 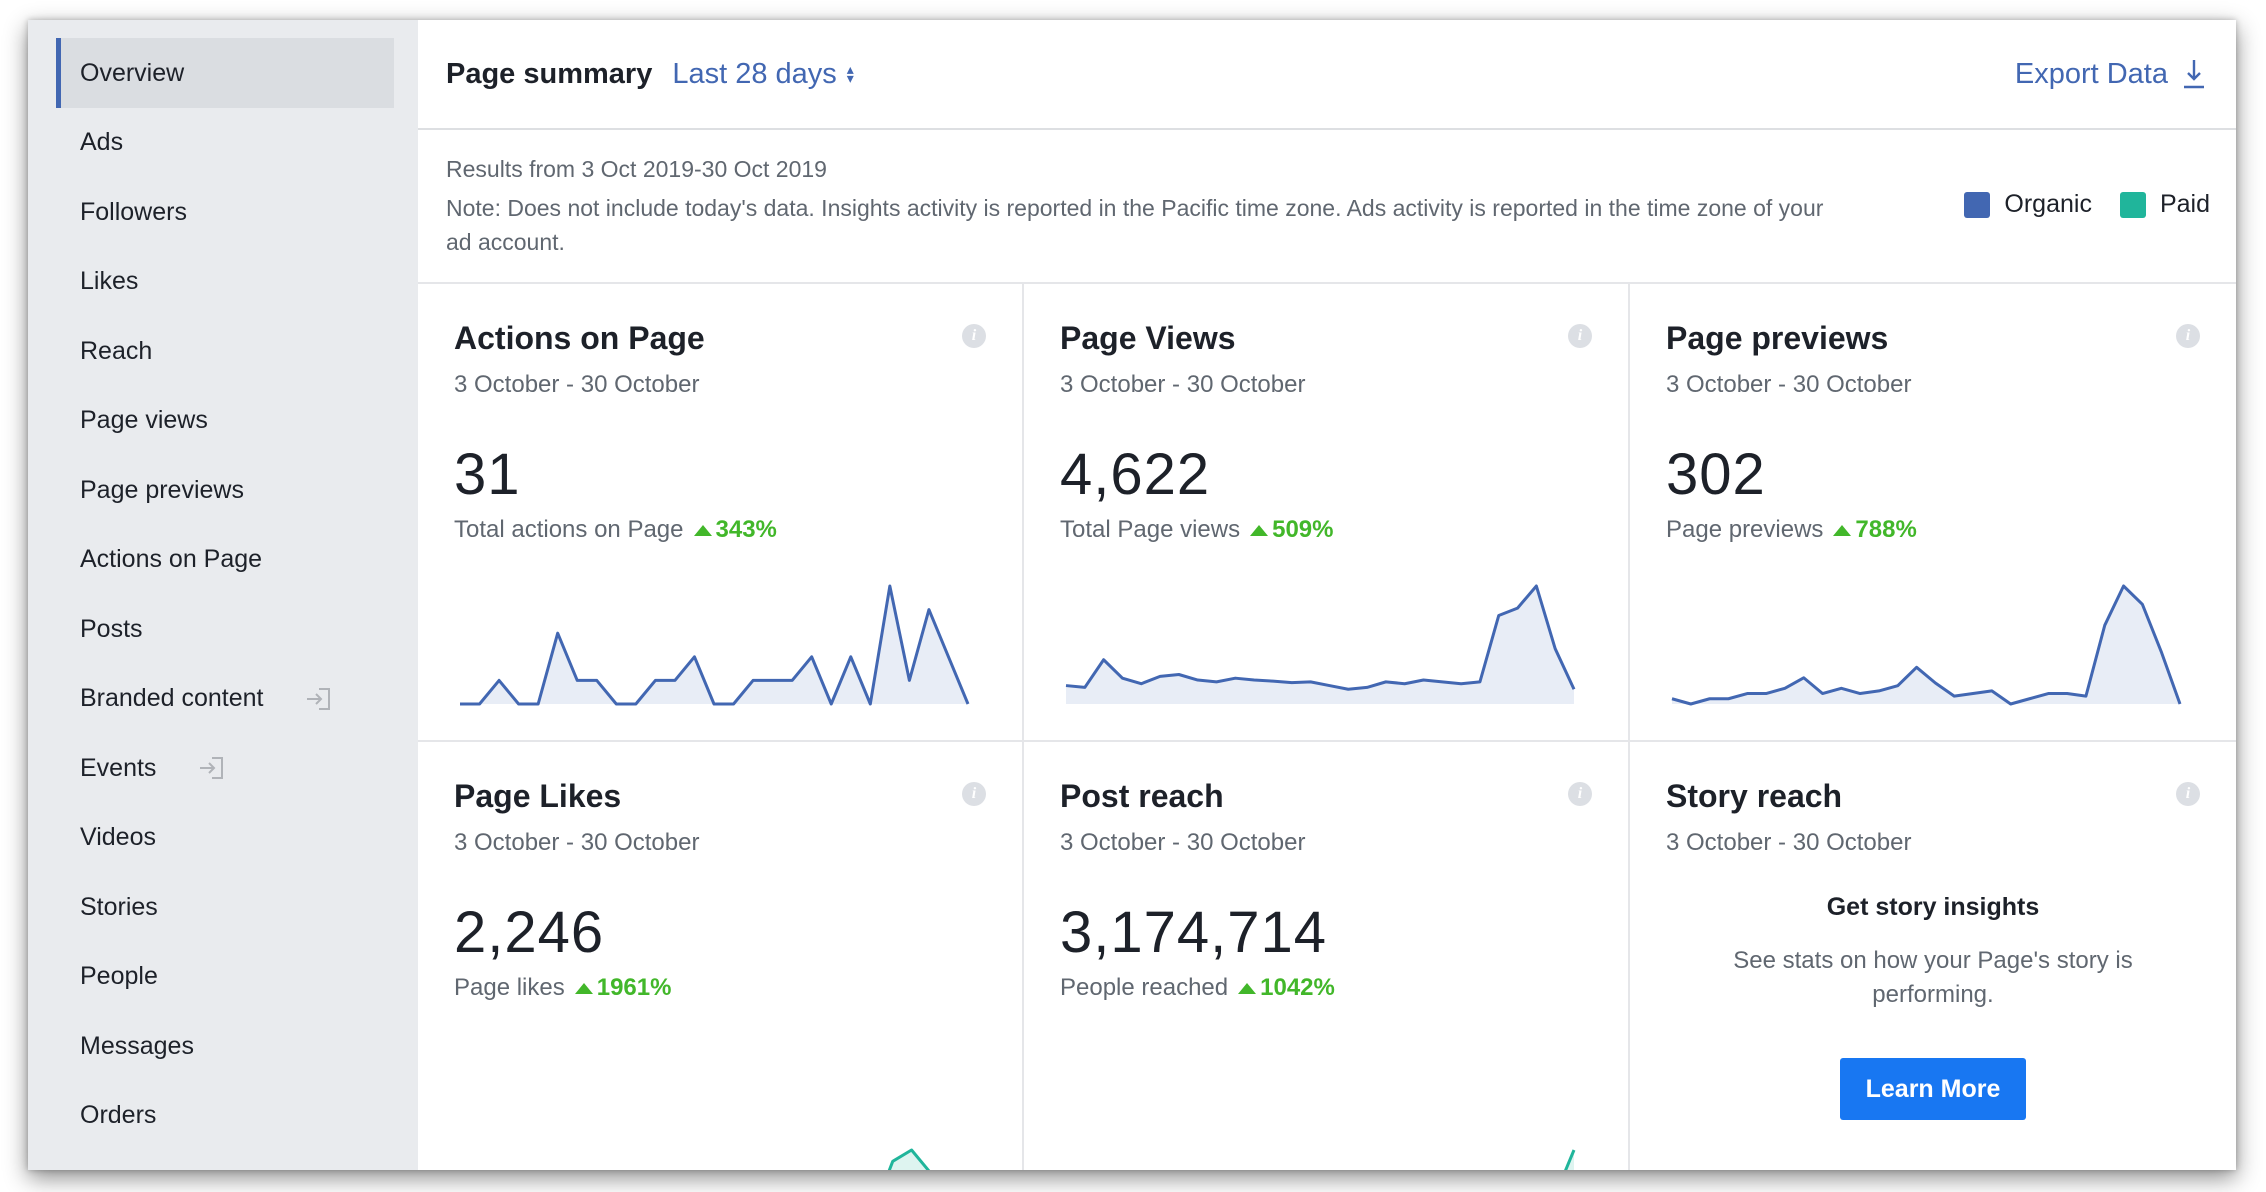 I want to click on sidebar-item-likes: Likes, so click(x=223, y=282).